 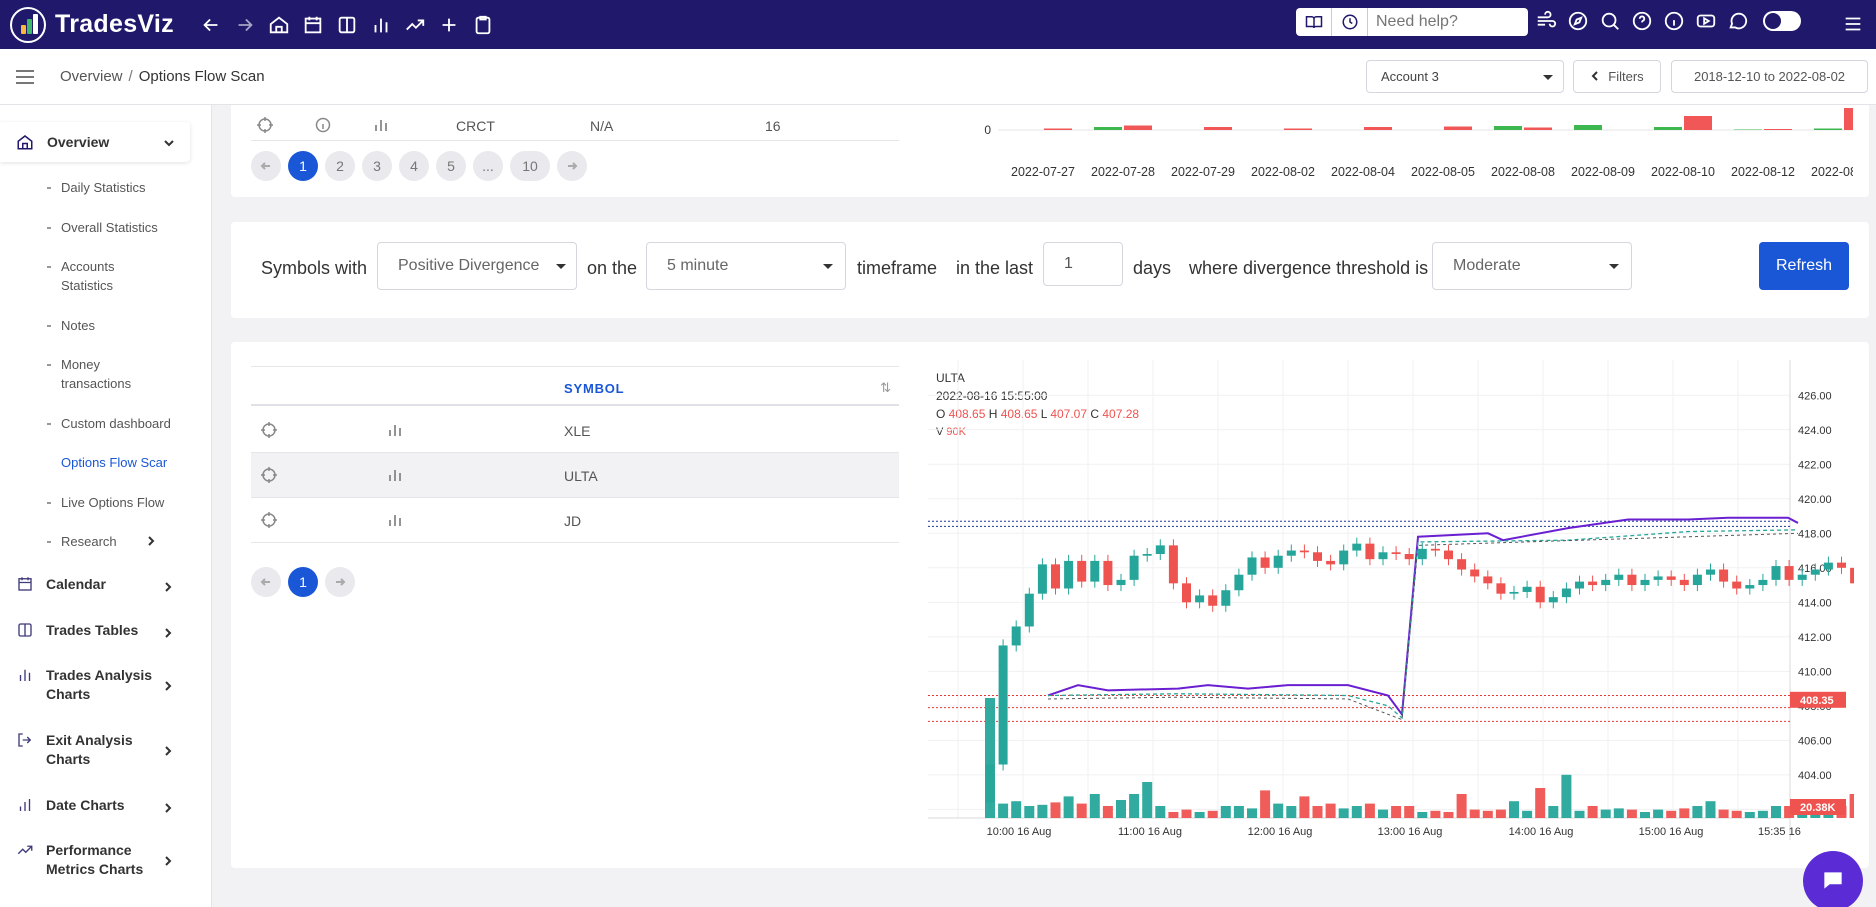 What do you see at coordinates (1817, 701) in the screenshot?
I see `last-price-label: 408.35` at bounding box center [1817, 701].